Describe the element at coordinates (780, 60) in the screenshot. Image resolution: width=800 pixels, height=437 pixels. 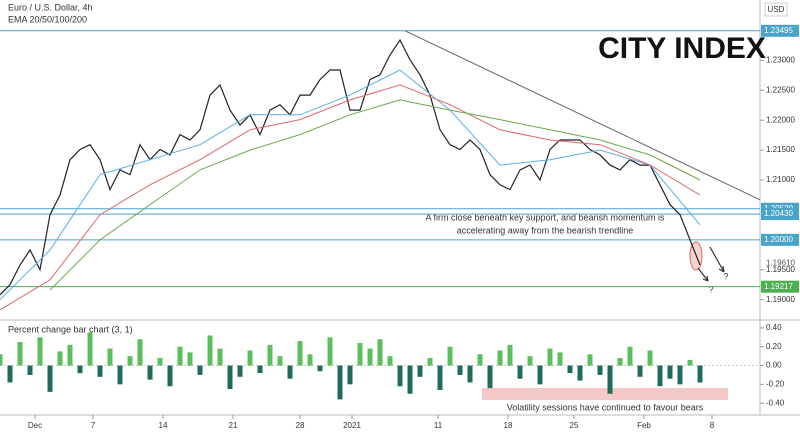
I see `y-tick-label: 1.23000` at that location.